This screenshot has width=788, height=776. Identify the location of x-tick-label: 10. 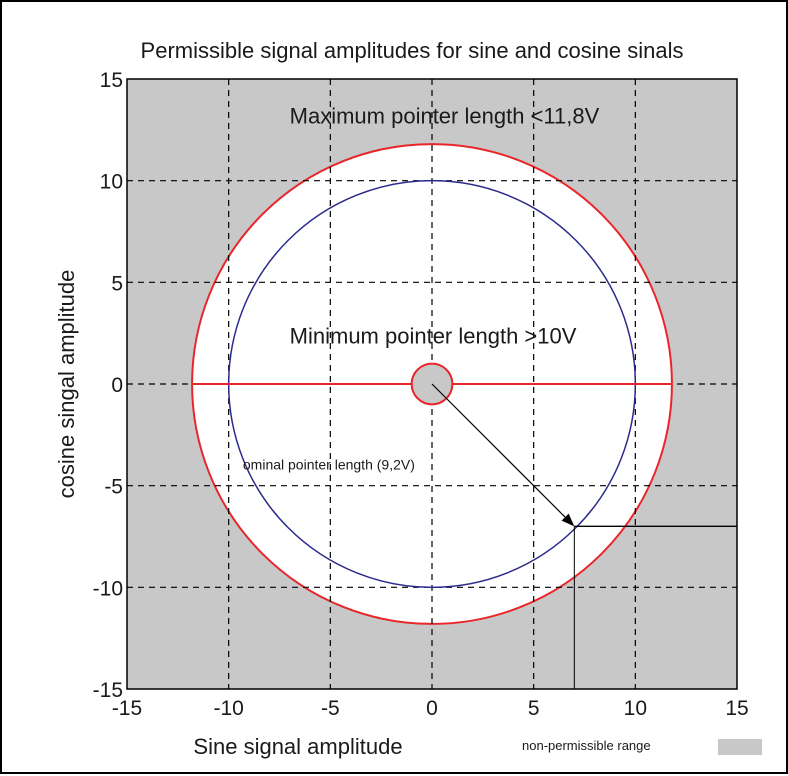
(635, 708).